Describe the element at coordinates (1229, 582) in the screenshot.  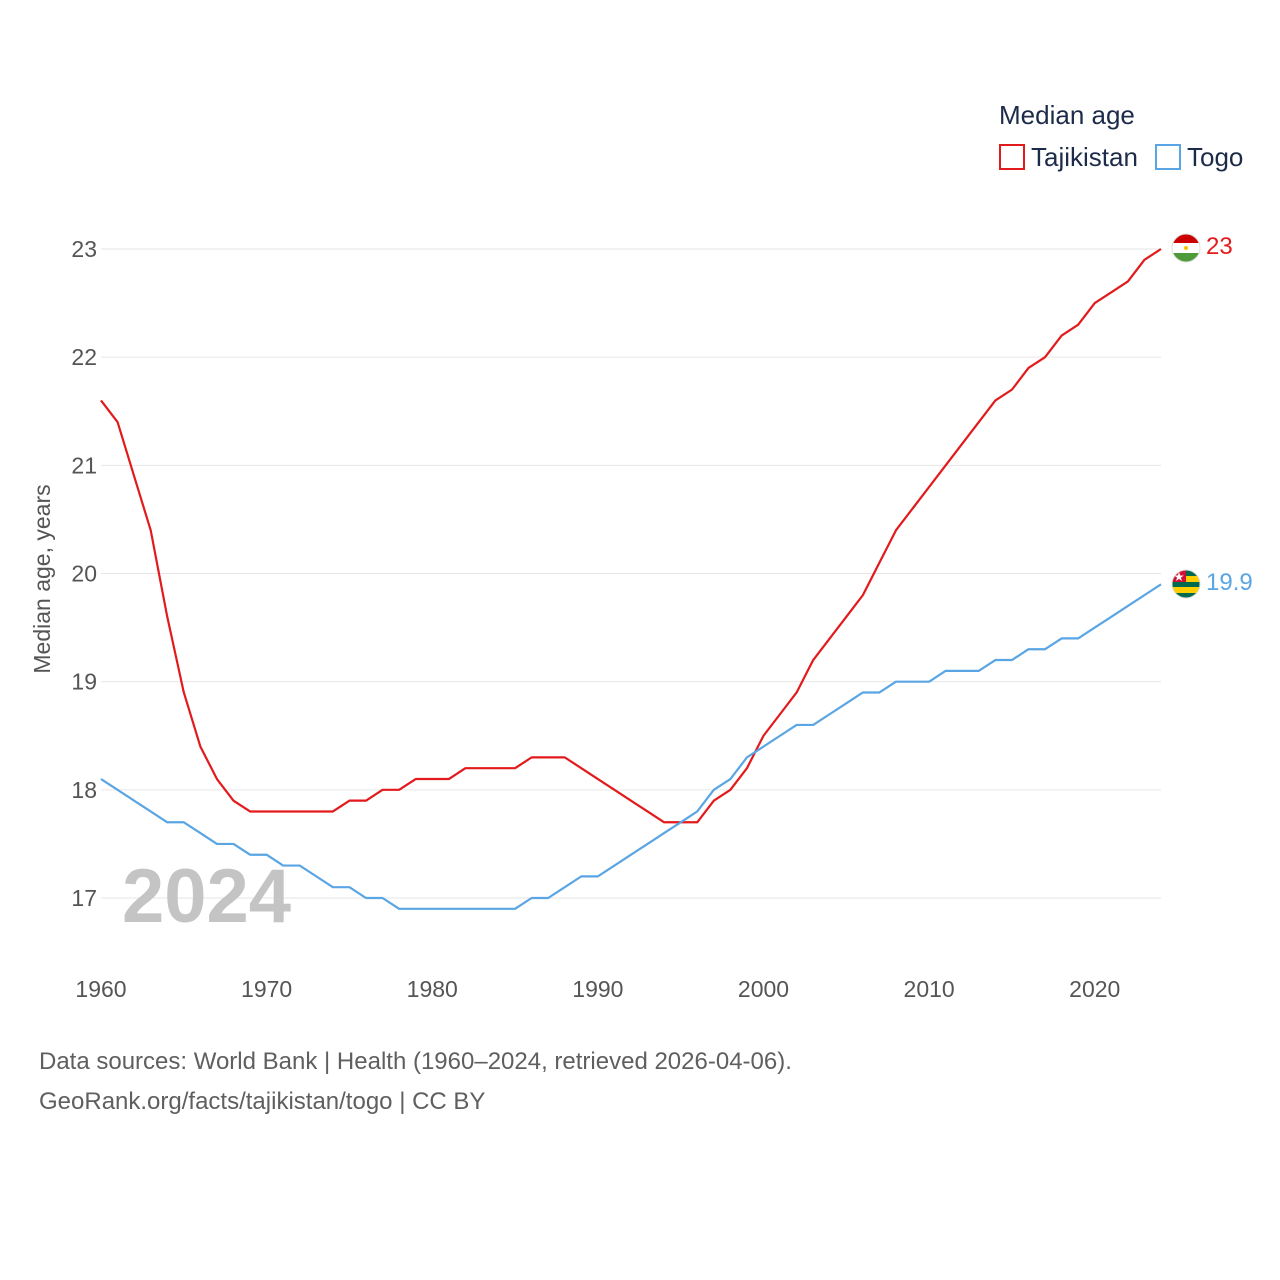
I see `end-label-togo: 19.9` at that location.